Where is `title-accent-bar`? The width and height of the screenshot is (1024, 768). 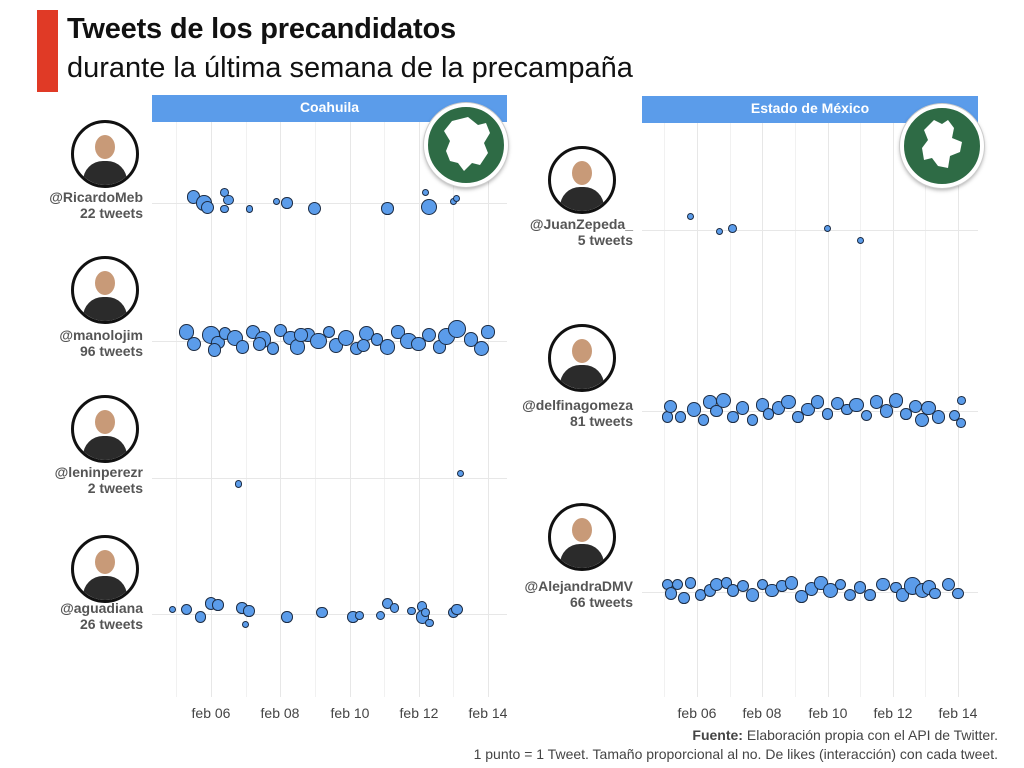
title-accent-bar is located at coordinates (47, 51).